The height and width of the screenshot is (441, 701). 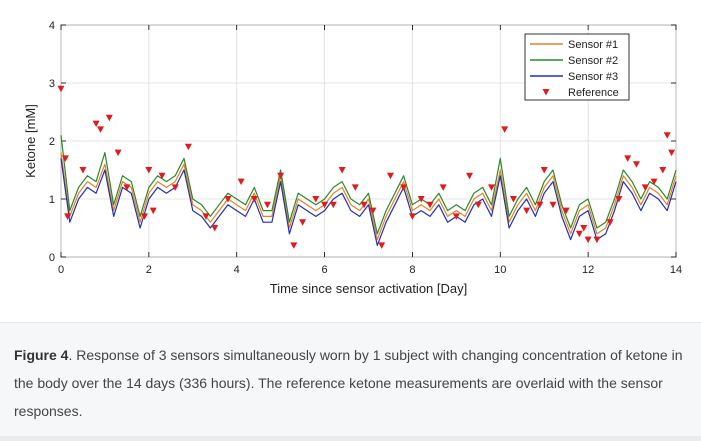 I want to click on legend-label: Sensor #2, so click(x=593, y=61).